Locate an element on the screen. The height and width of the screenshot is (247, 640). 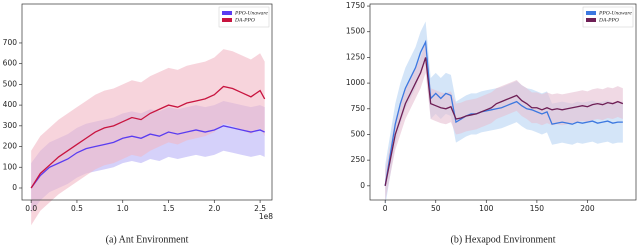
y-tick-label: 300 is located at coordinates (10, 125).